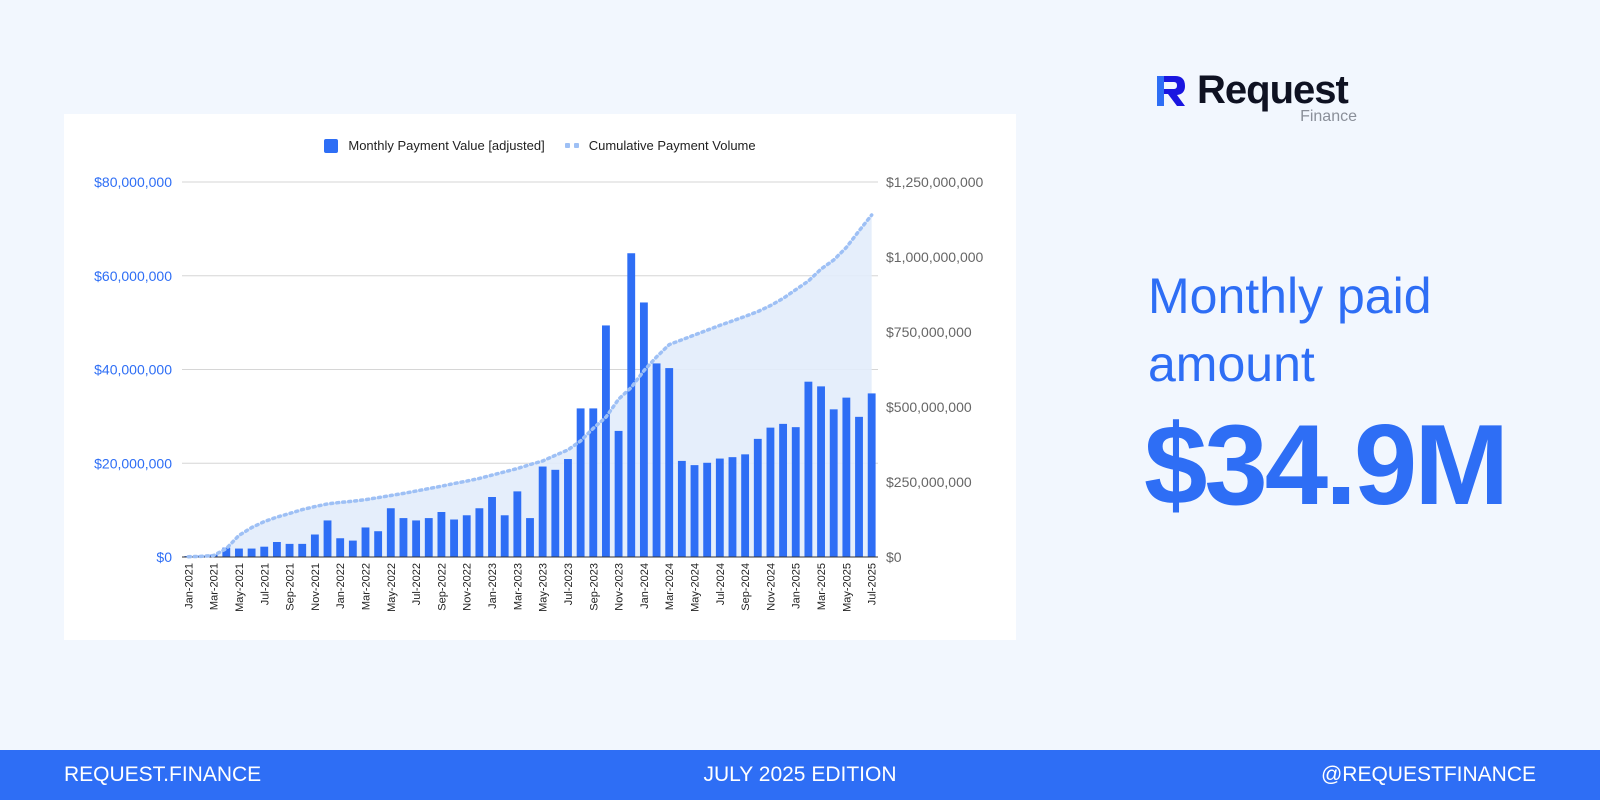 The image size is (1600, 800). Describe the element at coordinates (493, 586) in the screenshot. I see `x-tick-label: Jan-2023` at that location.